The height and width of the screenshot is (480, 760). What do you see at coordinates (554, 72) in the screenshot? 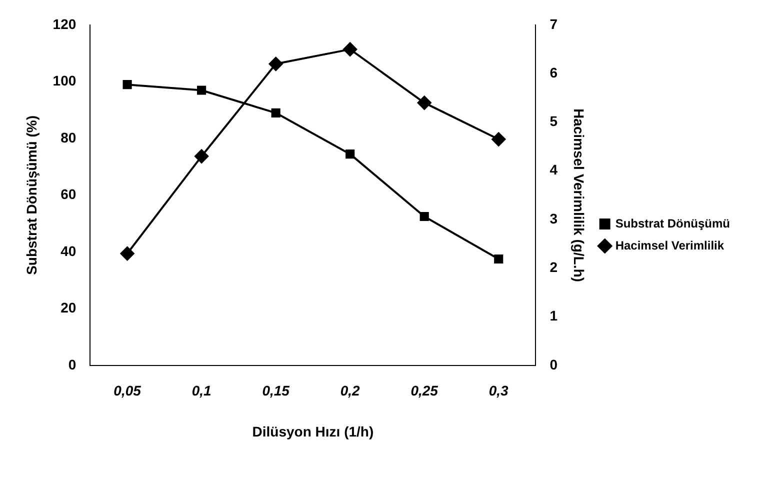
I see `y2-tick-label: 6` at bounding box center [554, 72].